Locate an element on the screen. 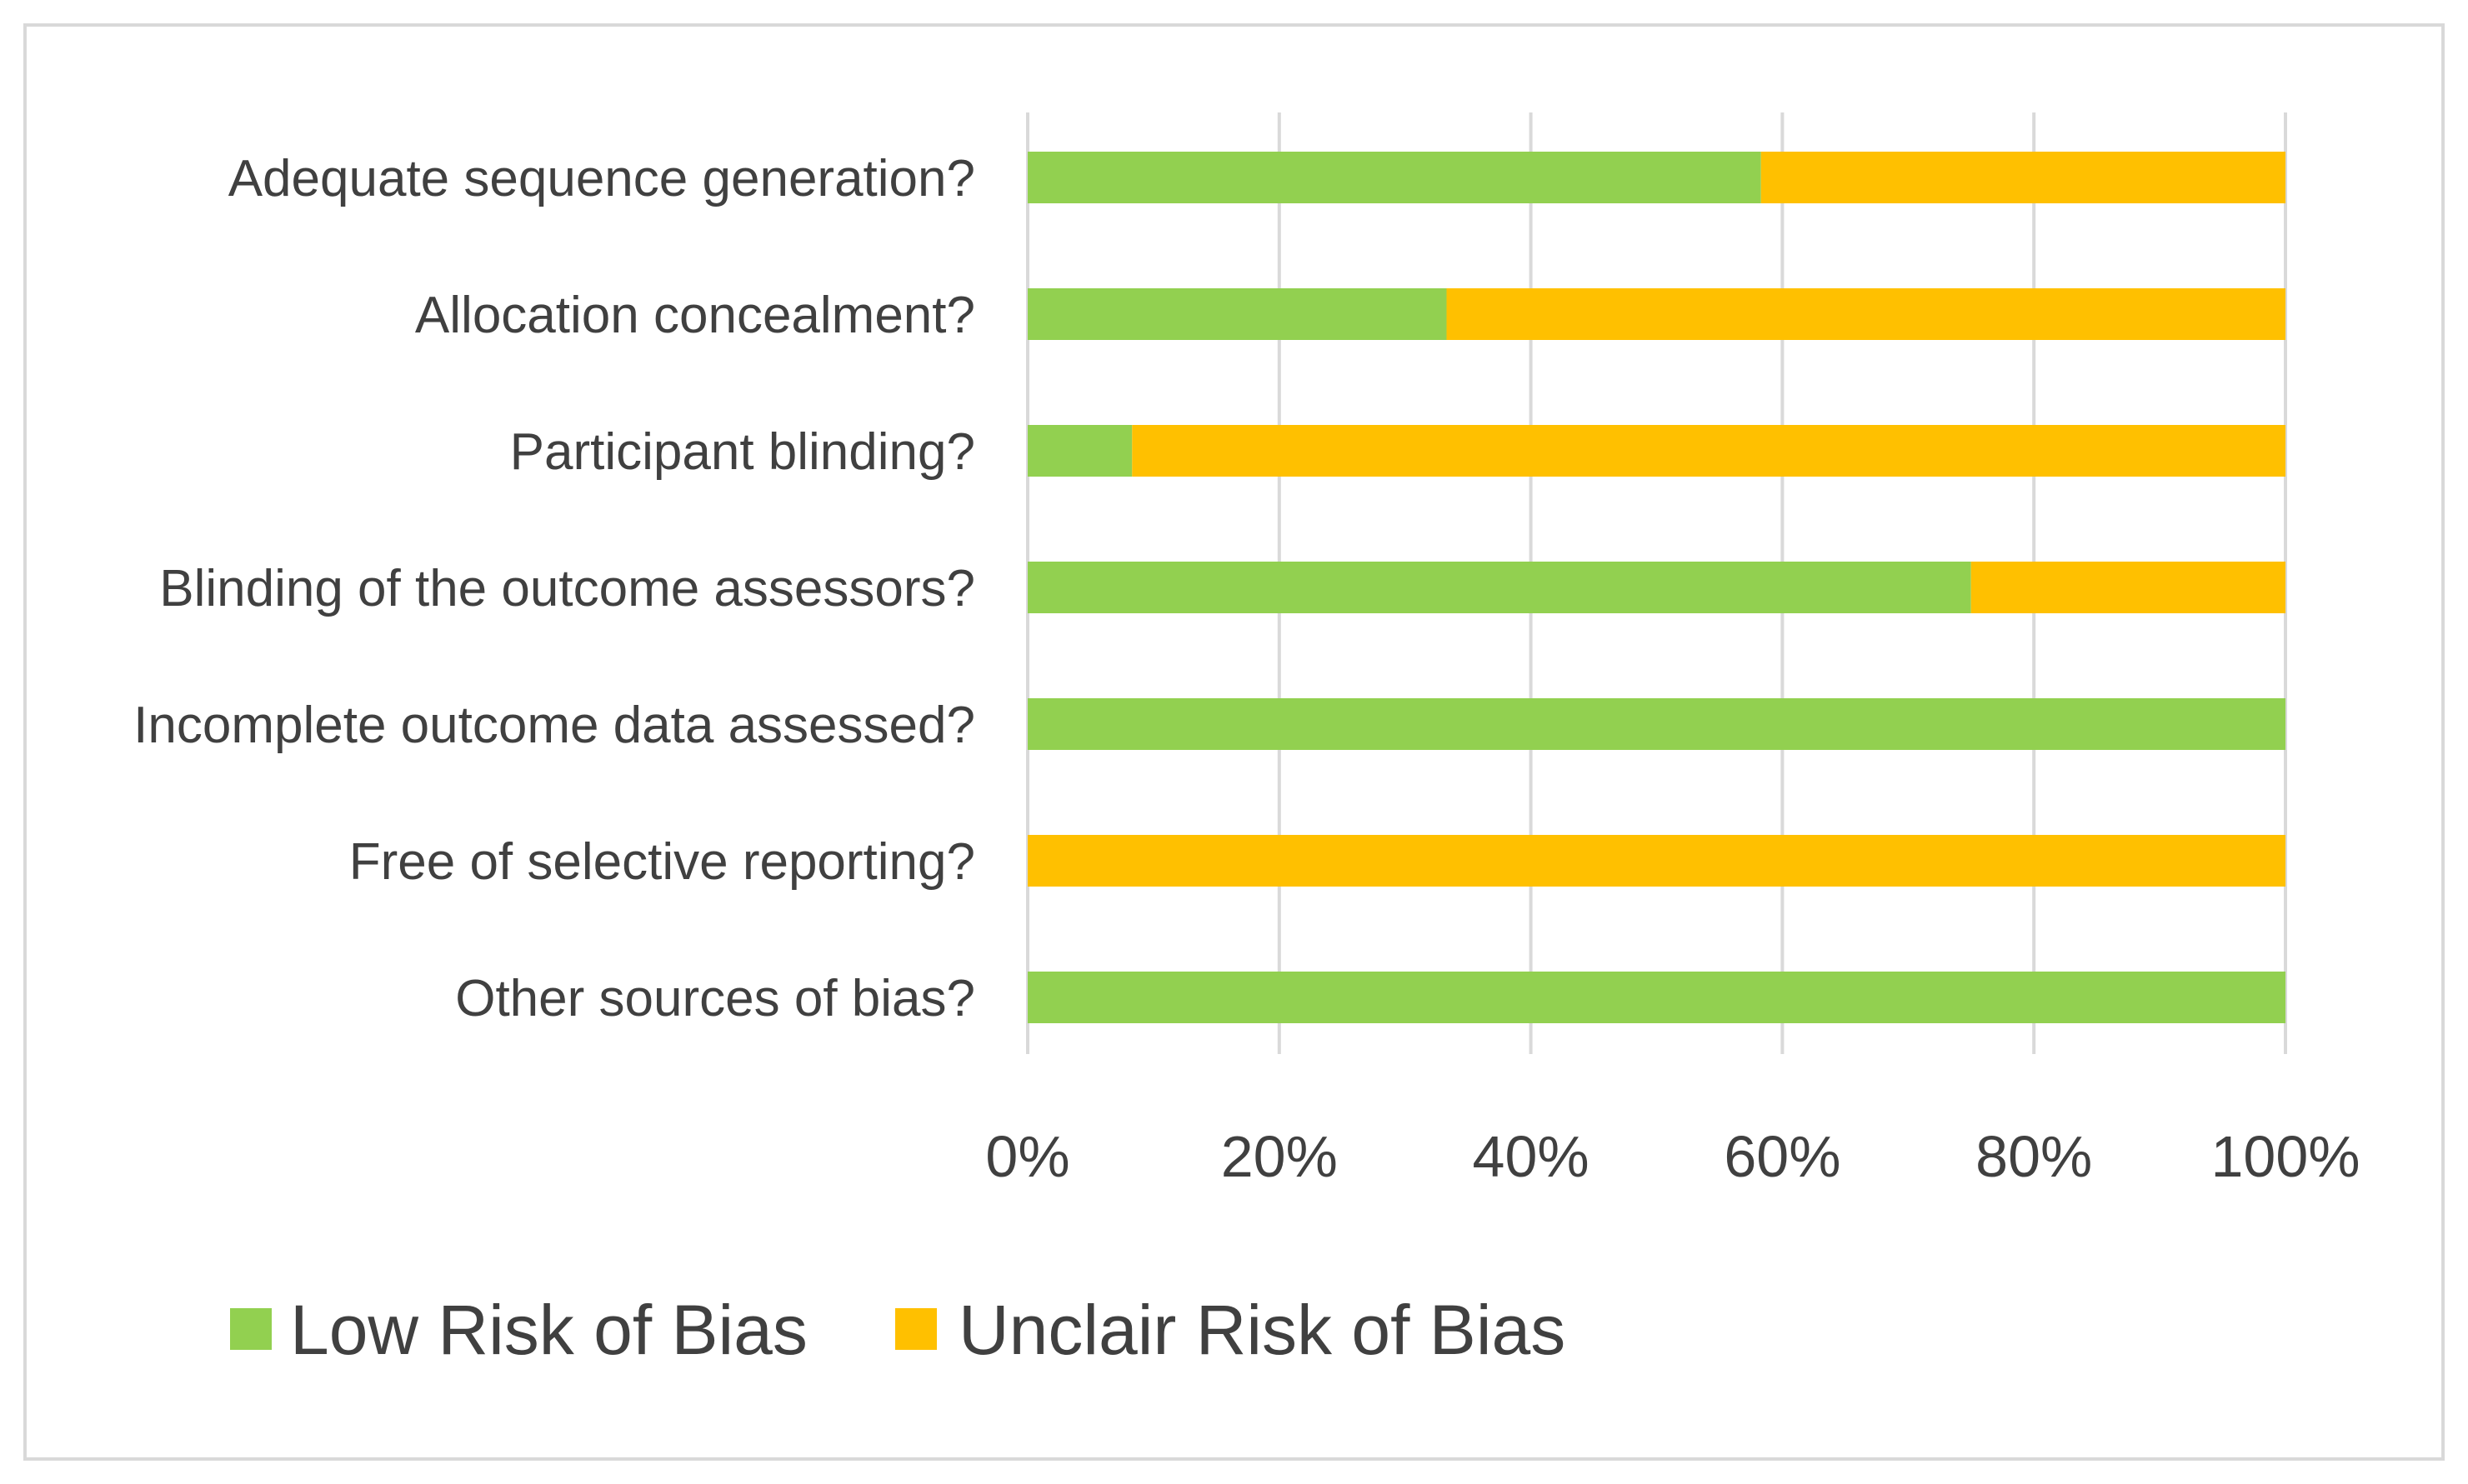 This screenshot has width=2468, height=1484. legend-swatch-unclear-risk is located at coordinates (916, 1329).